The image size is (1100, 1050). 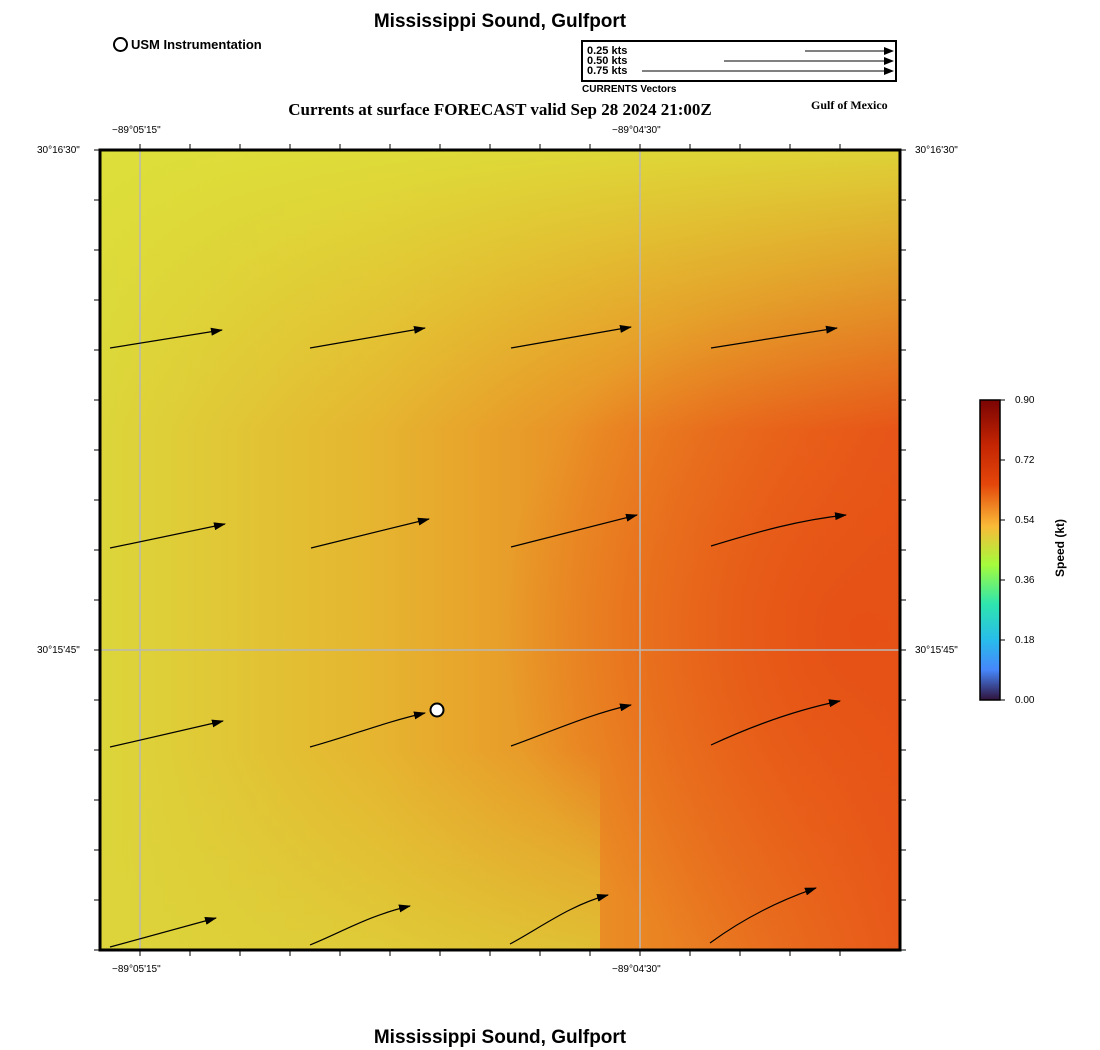 I want to click on lat-tick-label-right: 30°15'45", so click(x=936, y=650).